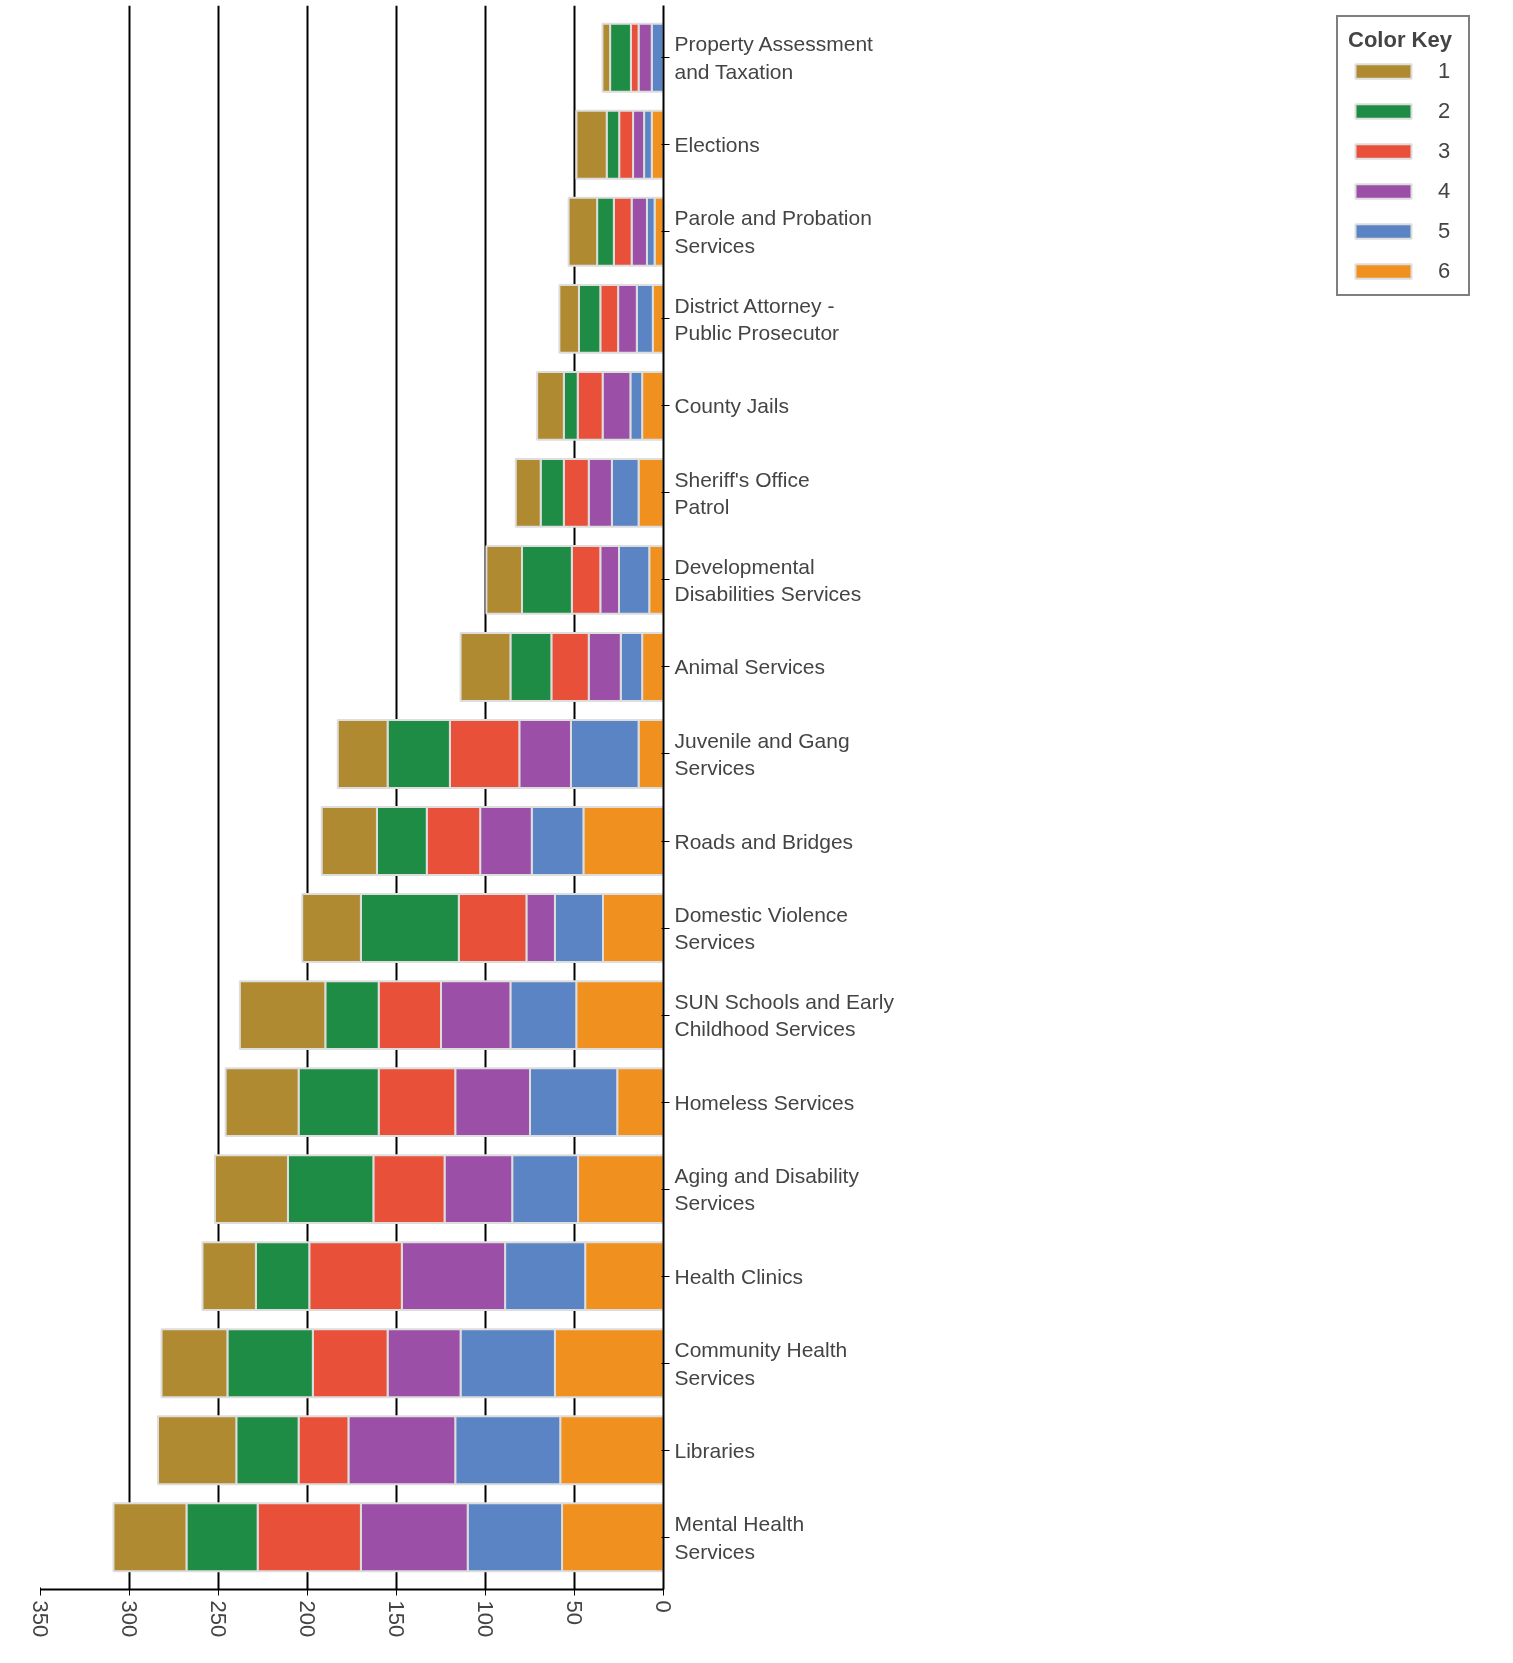 Image resolution: width=1513 pixels, height=1663 pixels. What do you see at coordinates (750, 667) in the screenshot?
I see `y-tick-label: Animal Services` at bounding box center [750, 667].